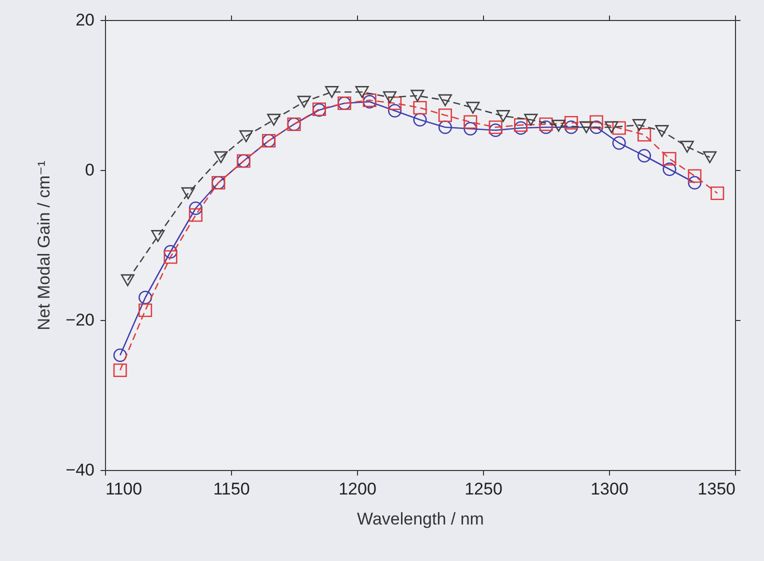  What do you see at coordinates (357, 489) in the screenshot?
I see `x-tick-label: 1200` at bounding box center [357, 489].